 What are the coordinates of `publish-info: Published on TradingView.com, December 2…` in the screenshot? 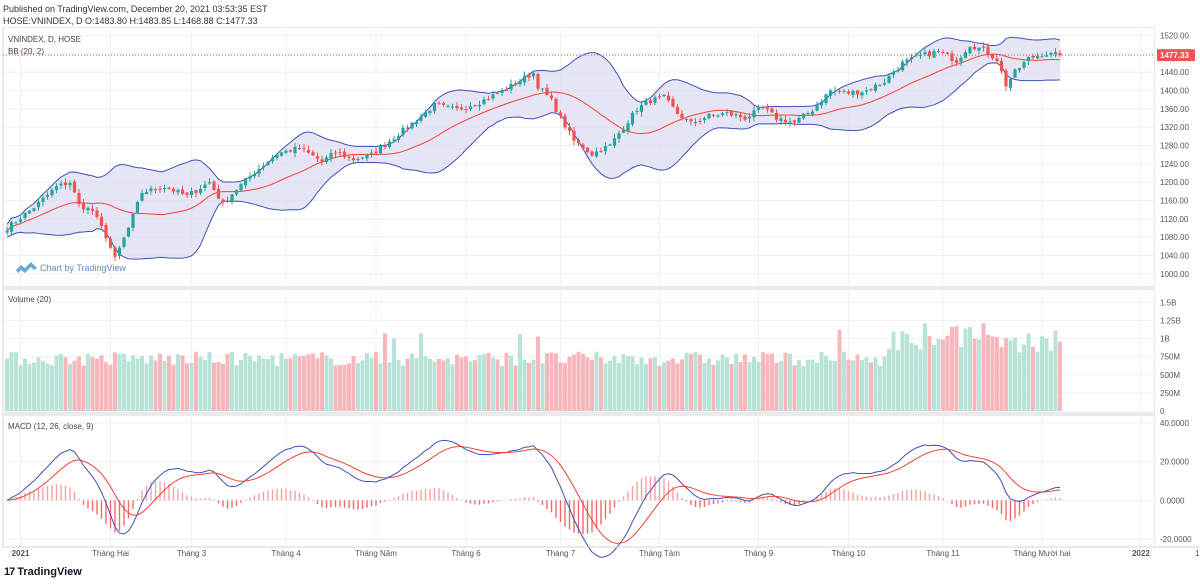 It's located at (135, 9).